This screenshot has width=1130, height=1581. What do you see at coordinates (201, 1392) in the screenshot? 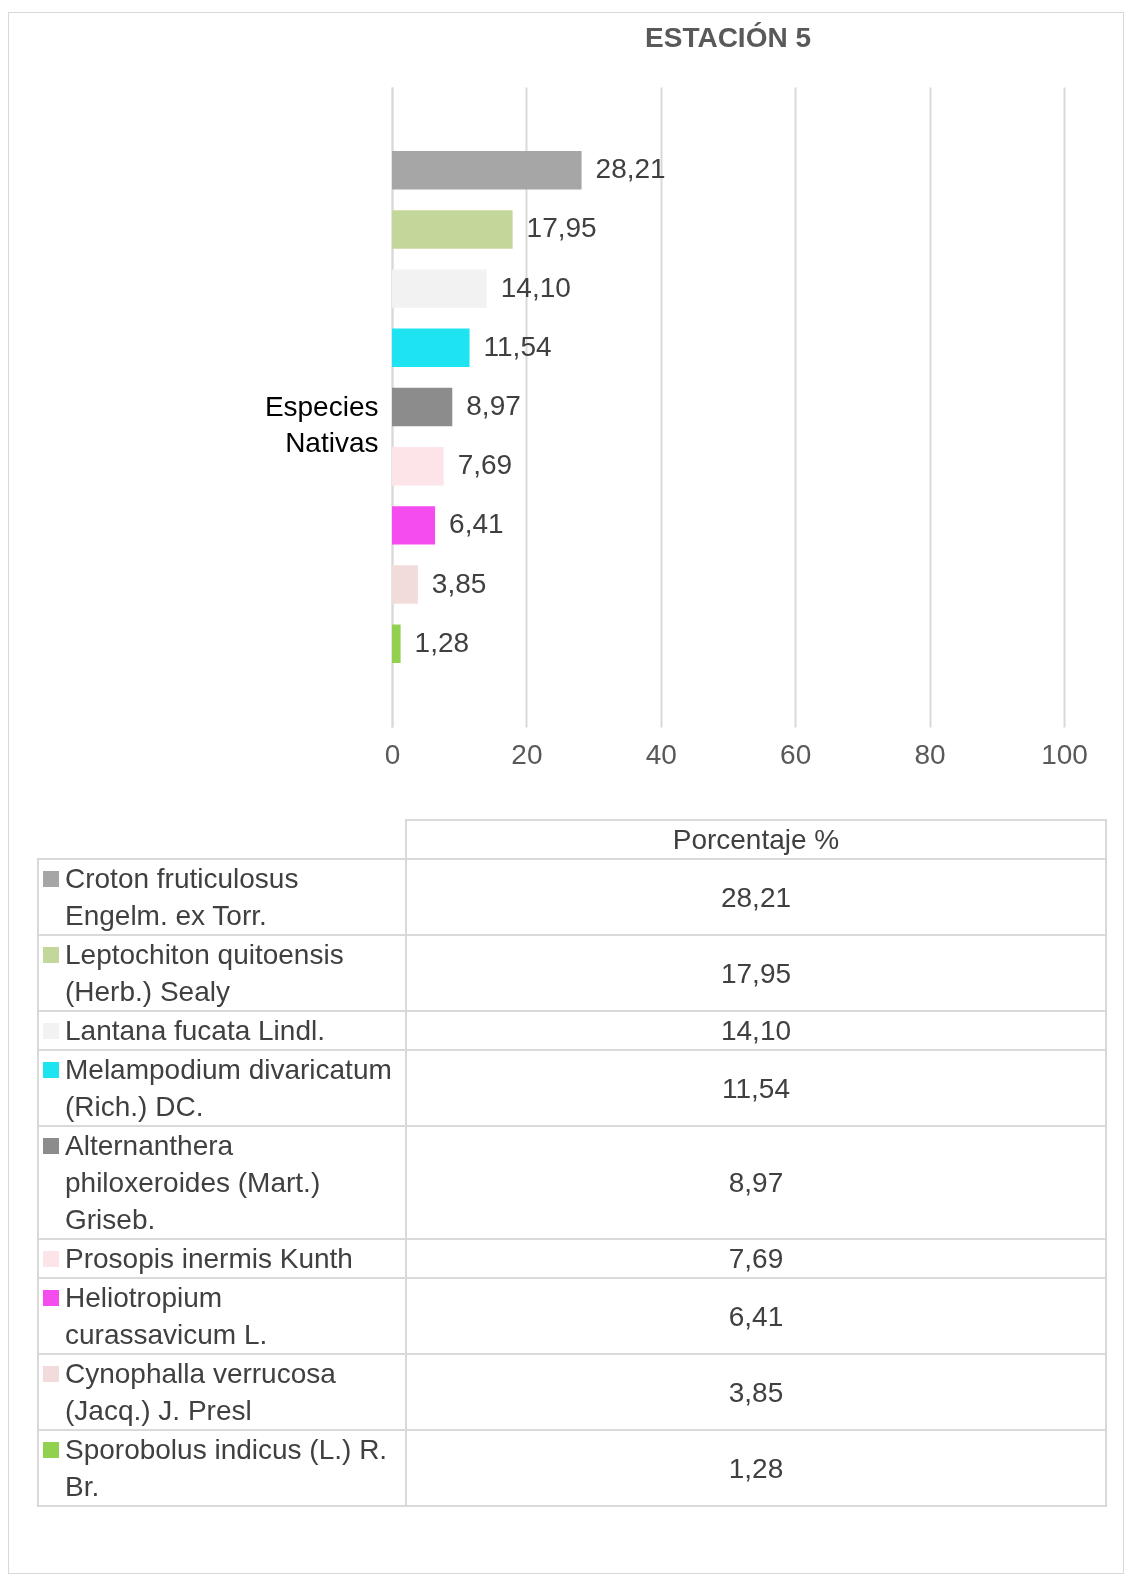
I see `legend-label: Cynophalla verrucosa (Jacq.) J. Presl` at bounding box center [201, 1392].